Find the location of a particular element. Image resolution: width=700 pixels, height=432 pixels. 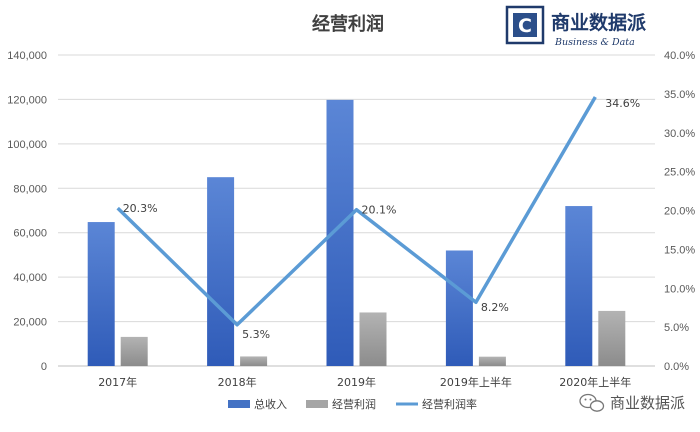

svg-text: C is located at coordinates (525, 26).